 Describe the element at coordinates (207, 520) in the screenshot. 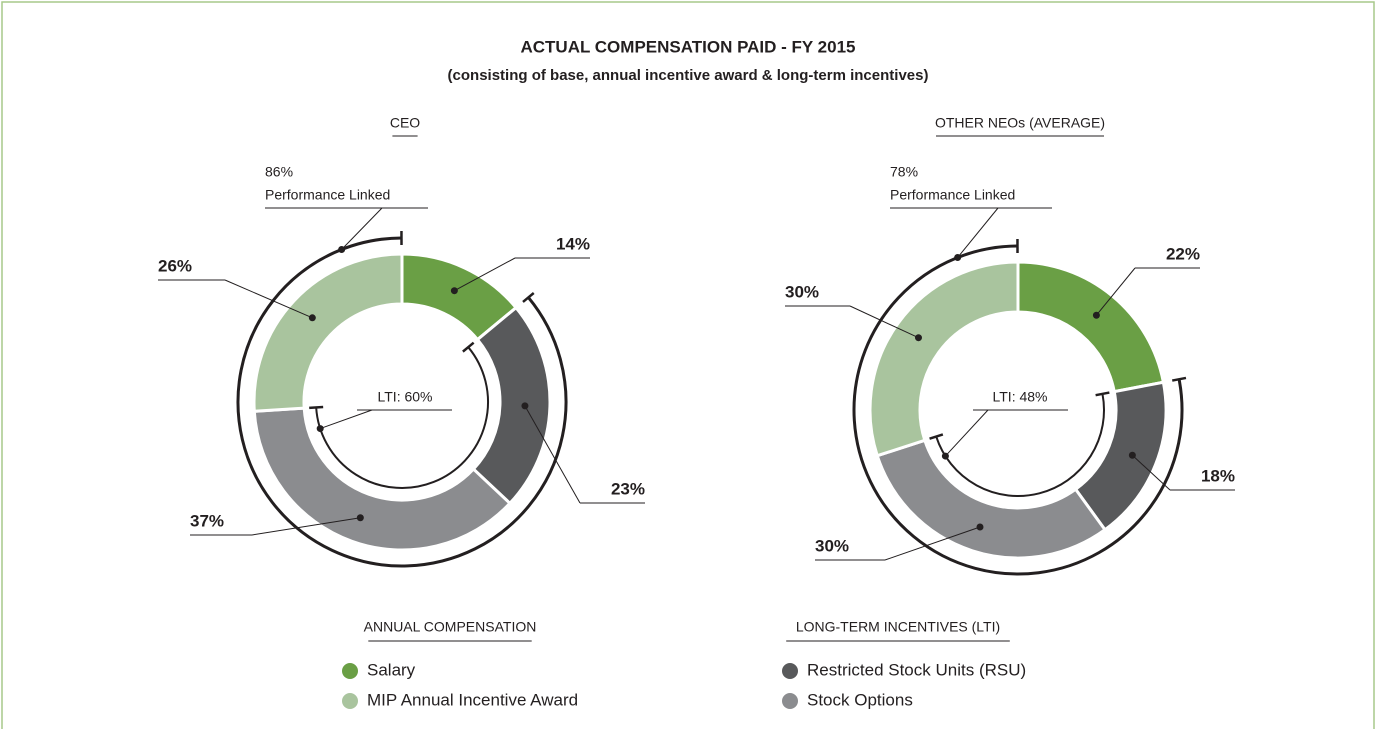

I see `value-label: 37%` at that location.